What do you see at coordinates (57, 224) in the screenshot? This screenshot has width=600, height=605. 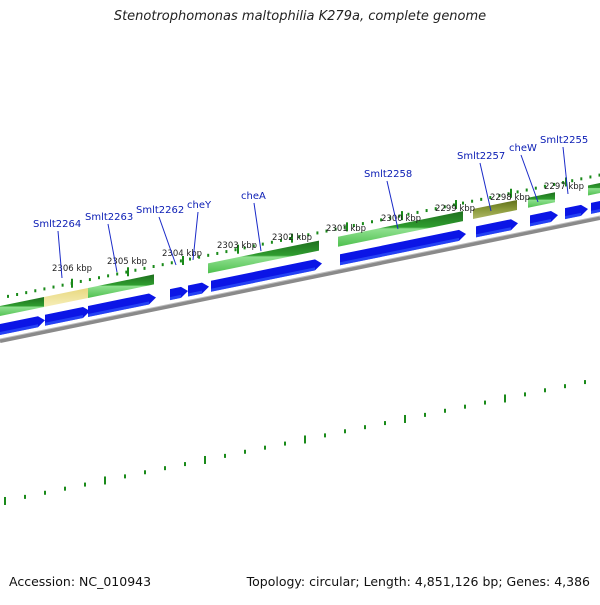 I see `gene-label: Smlt2264` at bounding box center [57, 224].